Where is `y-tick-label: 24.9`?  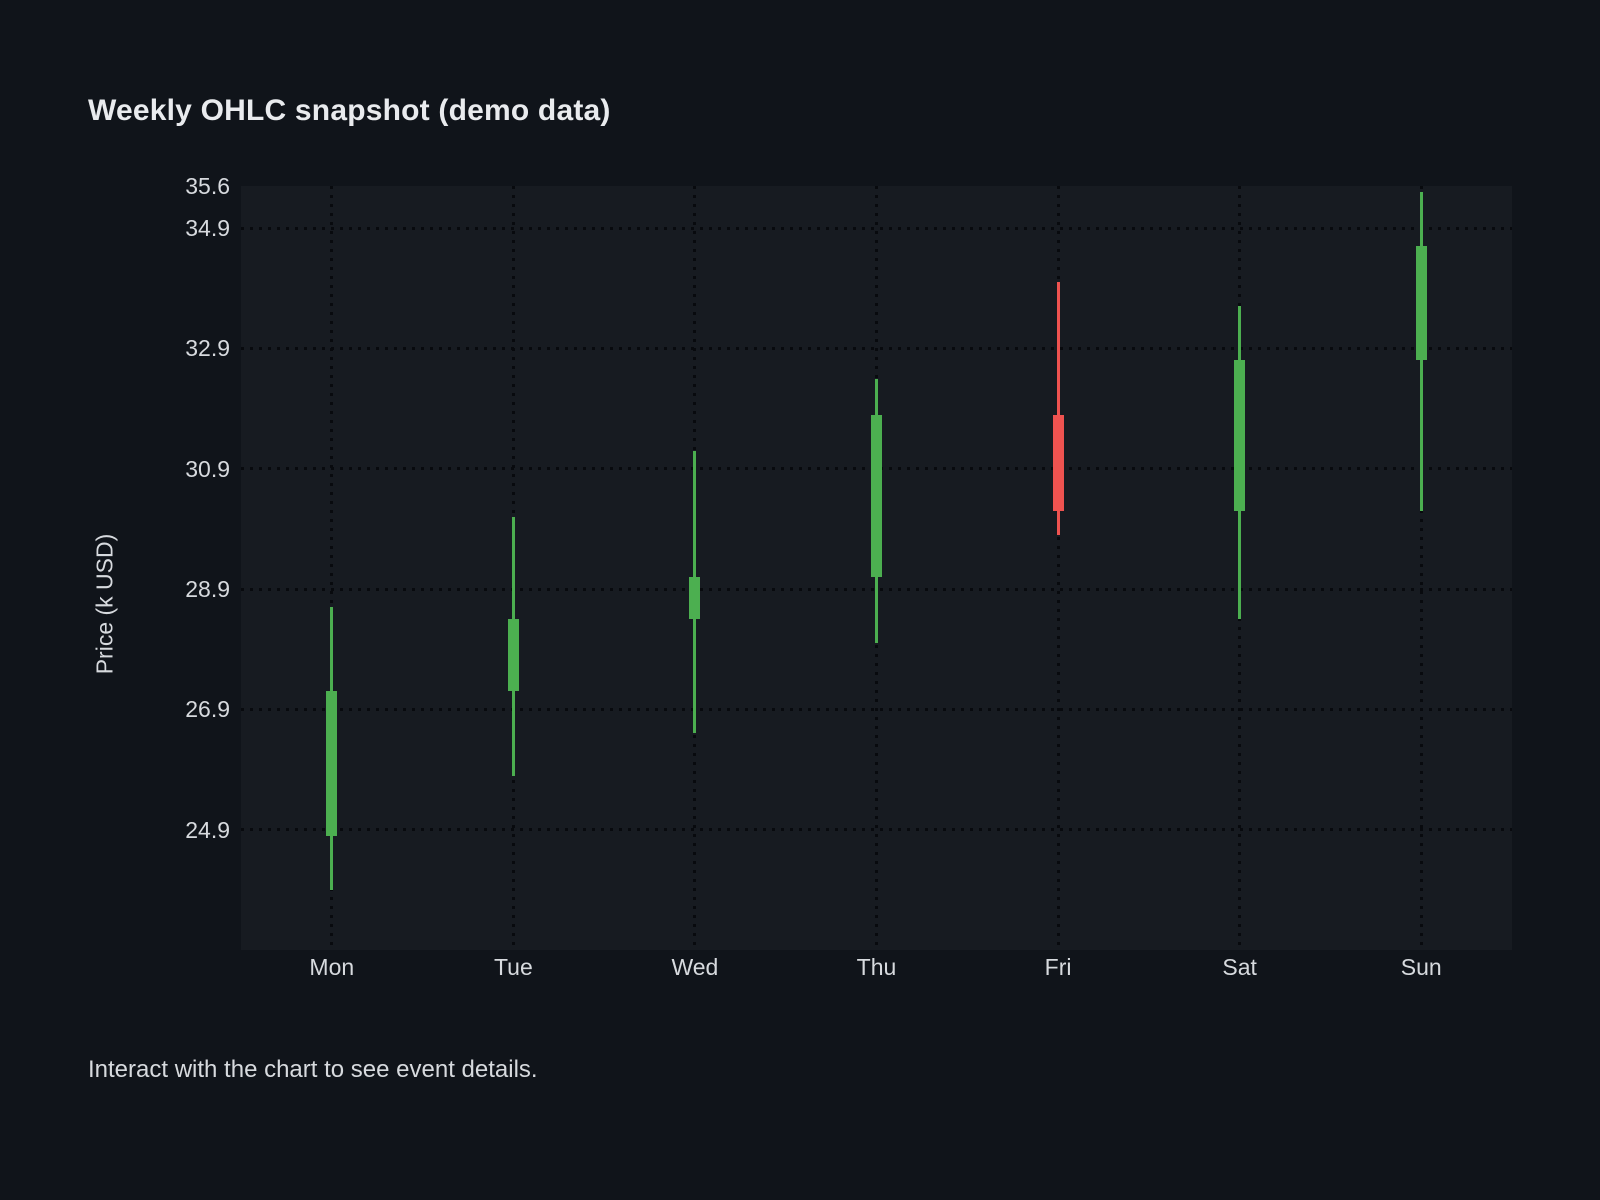 y-tick-label: 24.9 is located at coordinates (207, 829).